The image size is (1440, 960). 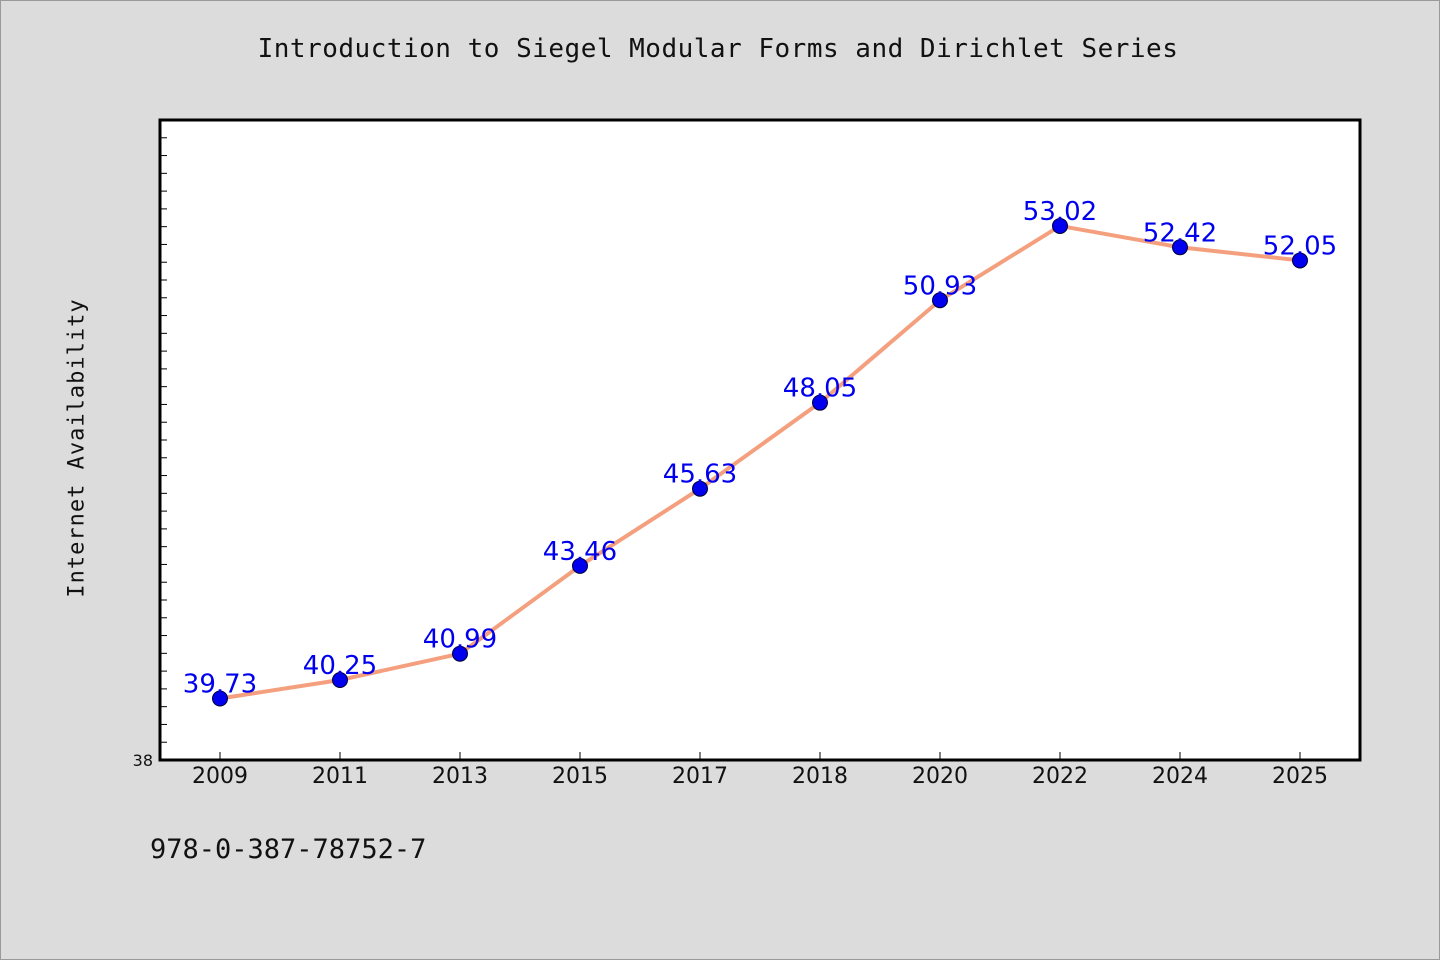 I want to click on x-tick-label: 2025, so click(x=1300, y=776).